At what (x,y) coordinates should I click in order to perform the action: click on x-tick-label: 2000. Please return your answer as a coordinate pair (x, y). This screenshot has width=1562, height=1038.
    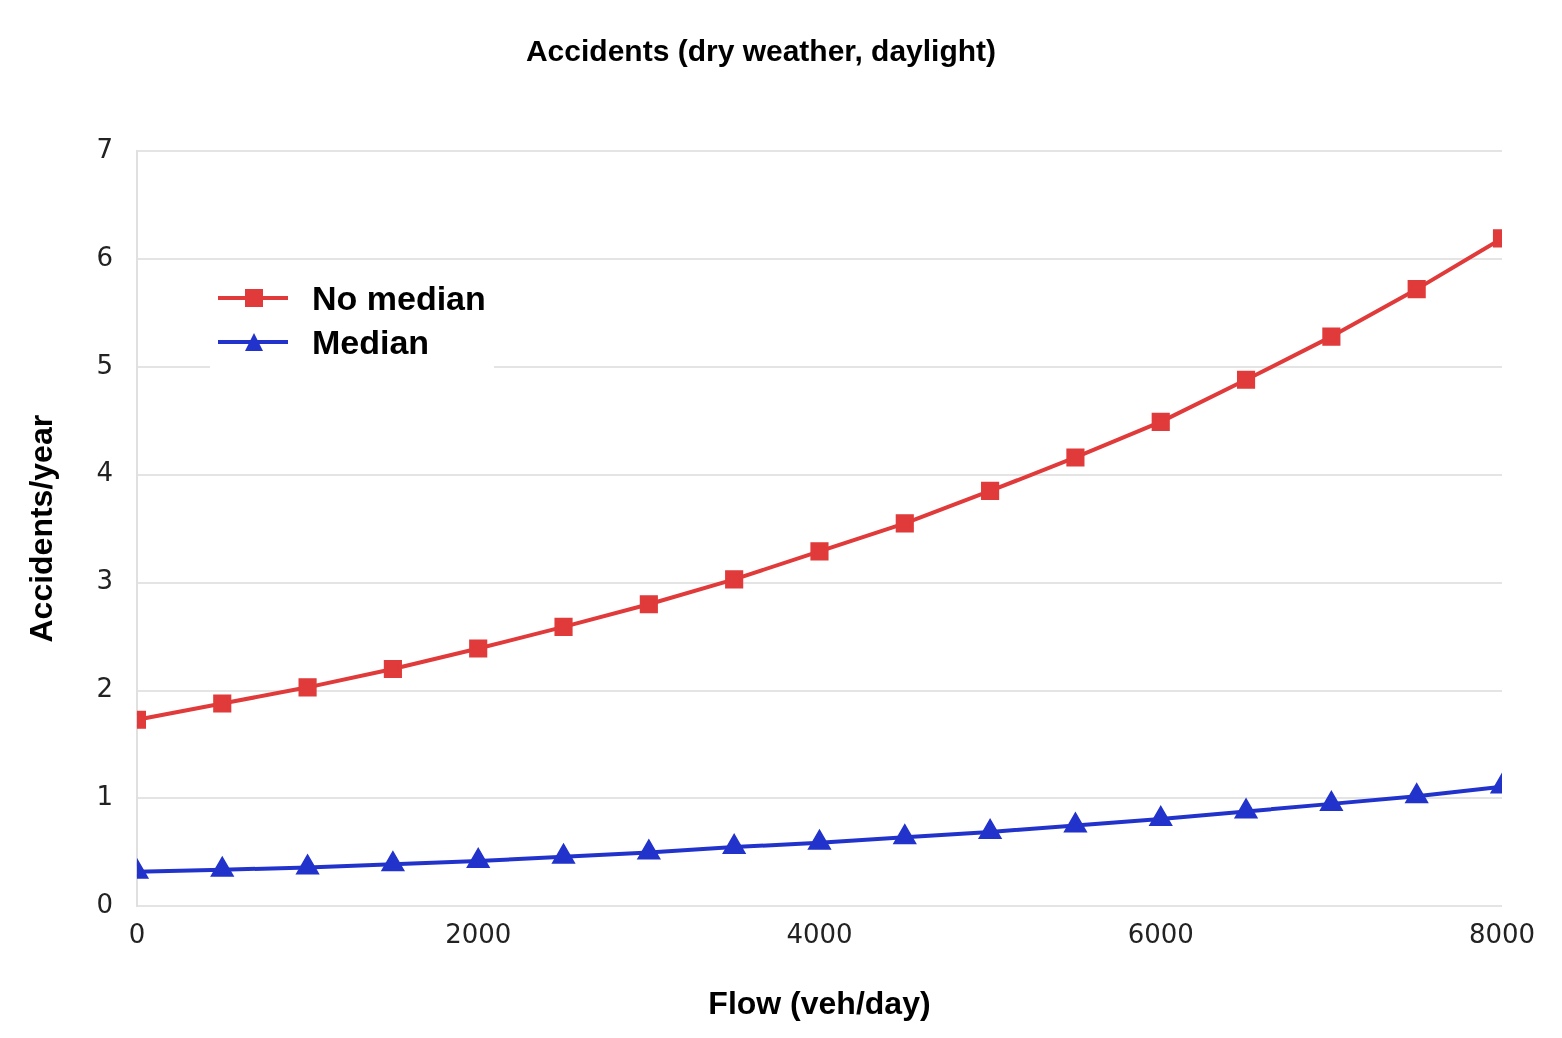
    Looking at the image, I should click on (478, 933).